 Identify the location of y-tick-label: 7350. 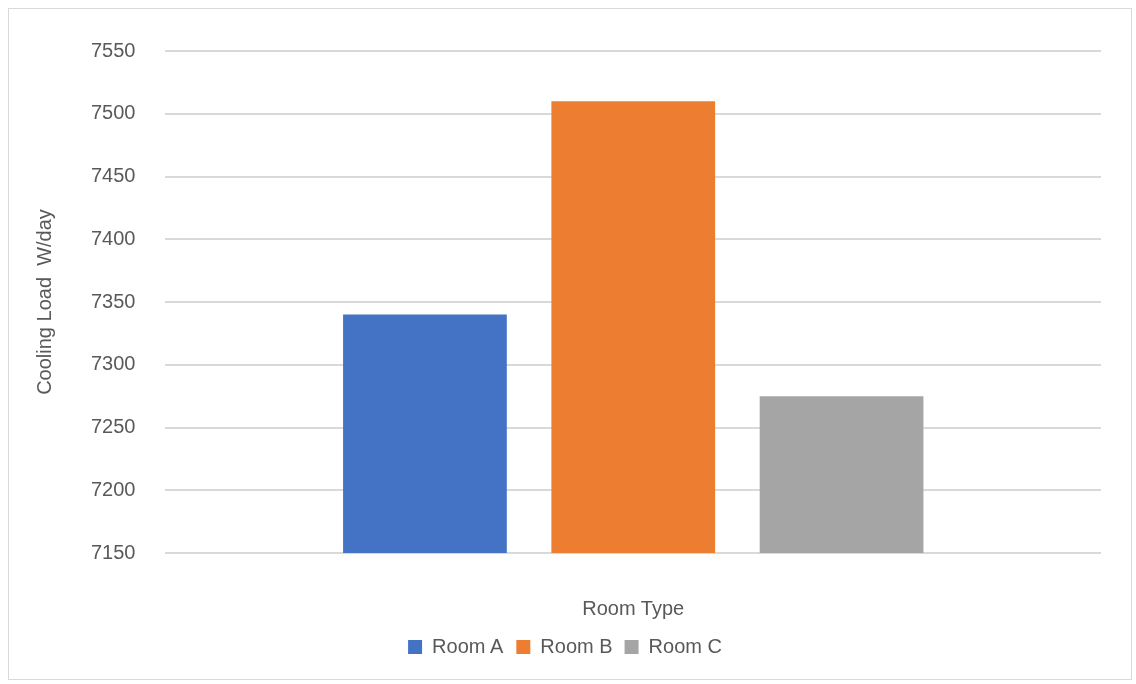
(113, 300).